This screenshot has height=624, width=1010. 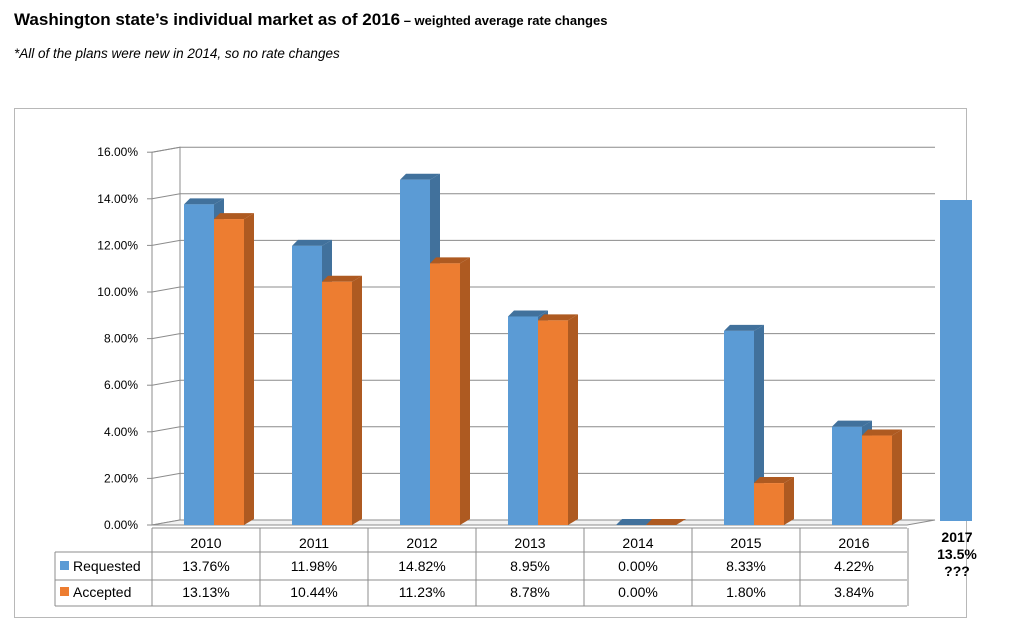 I want to click on x-category-label: 2011, so click(x=314, y=543).